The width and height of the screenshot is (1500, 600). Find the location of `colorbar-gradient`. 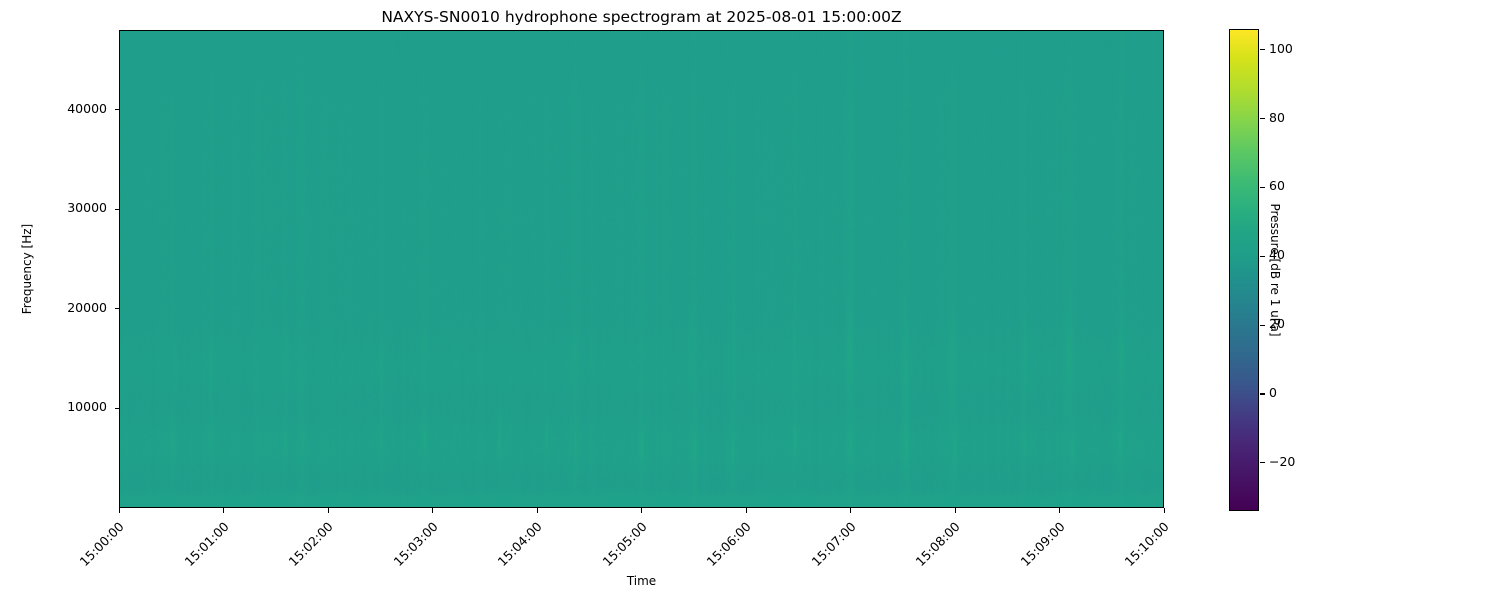

colorbar-gradient is located at coordinates (1244, 270).